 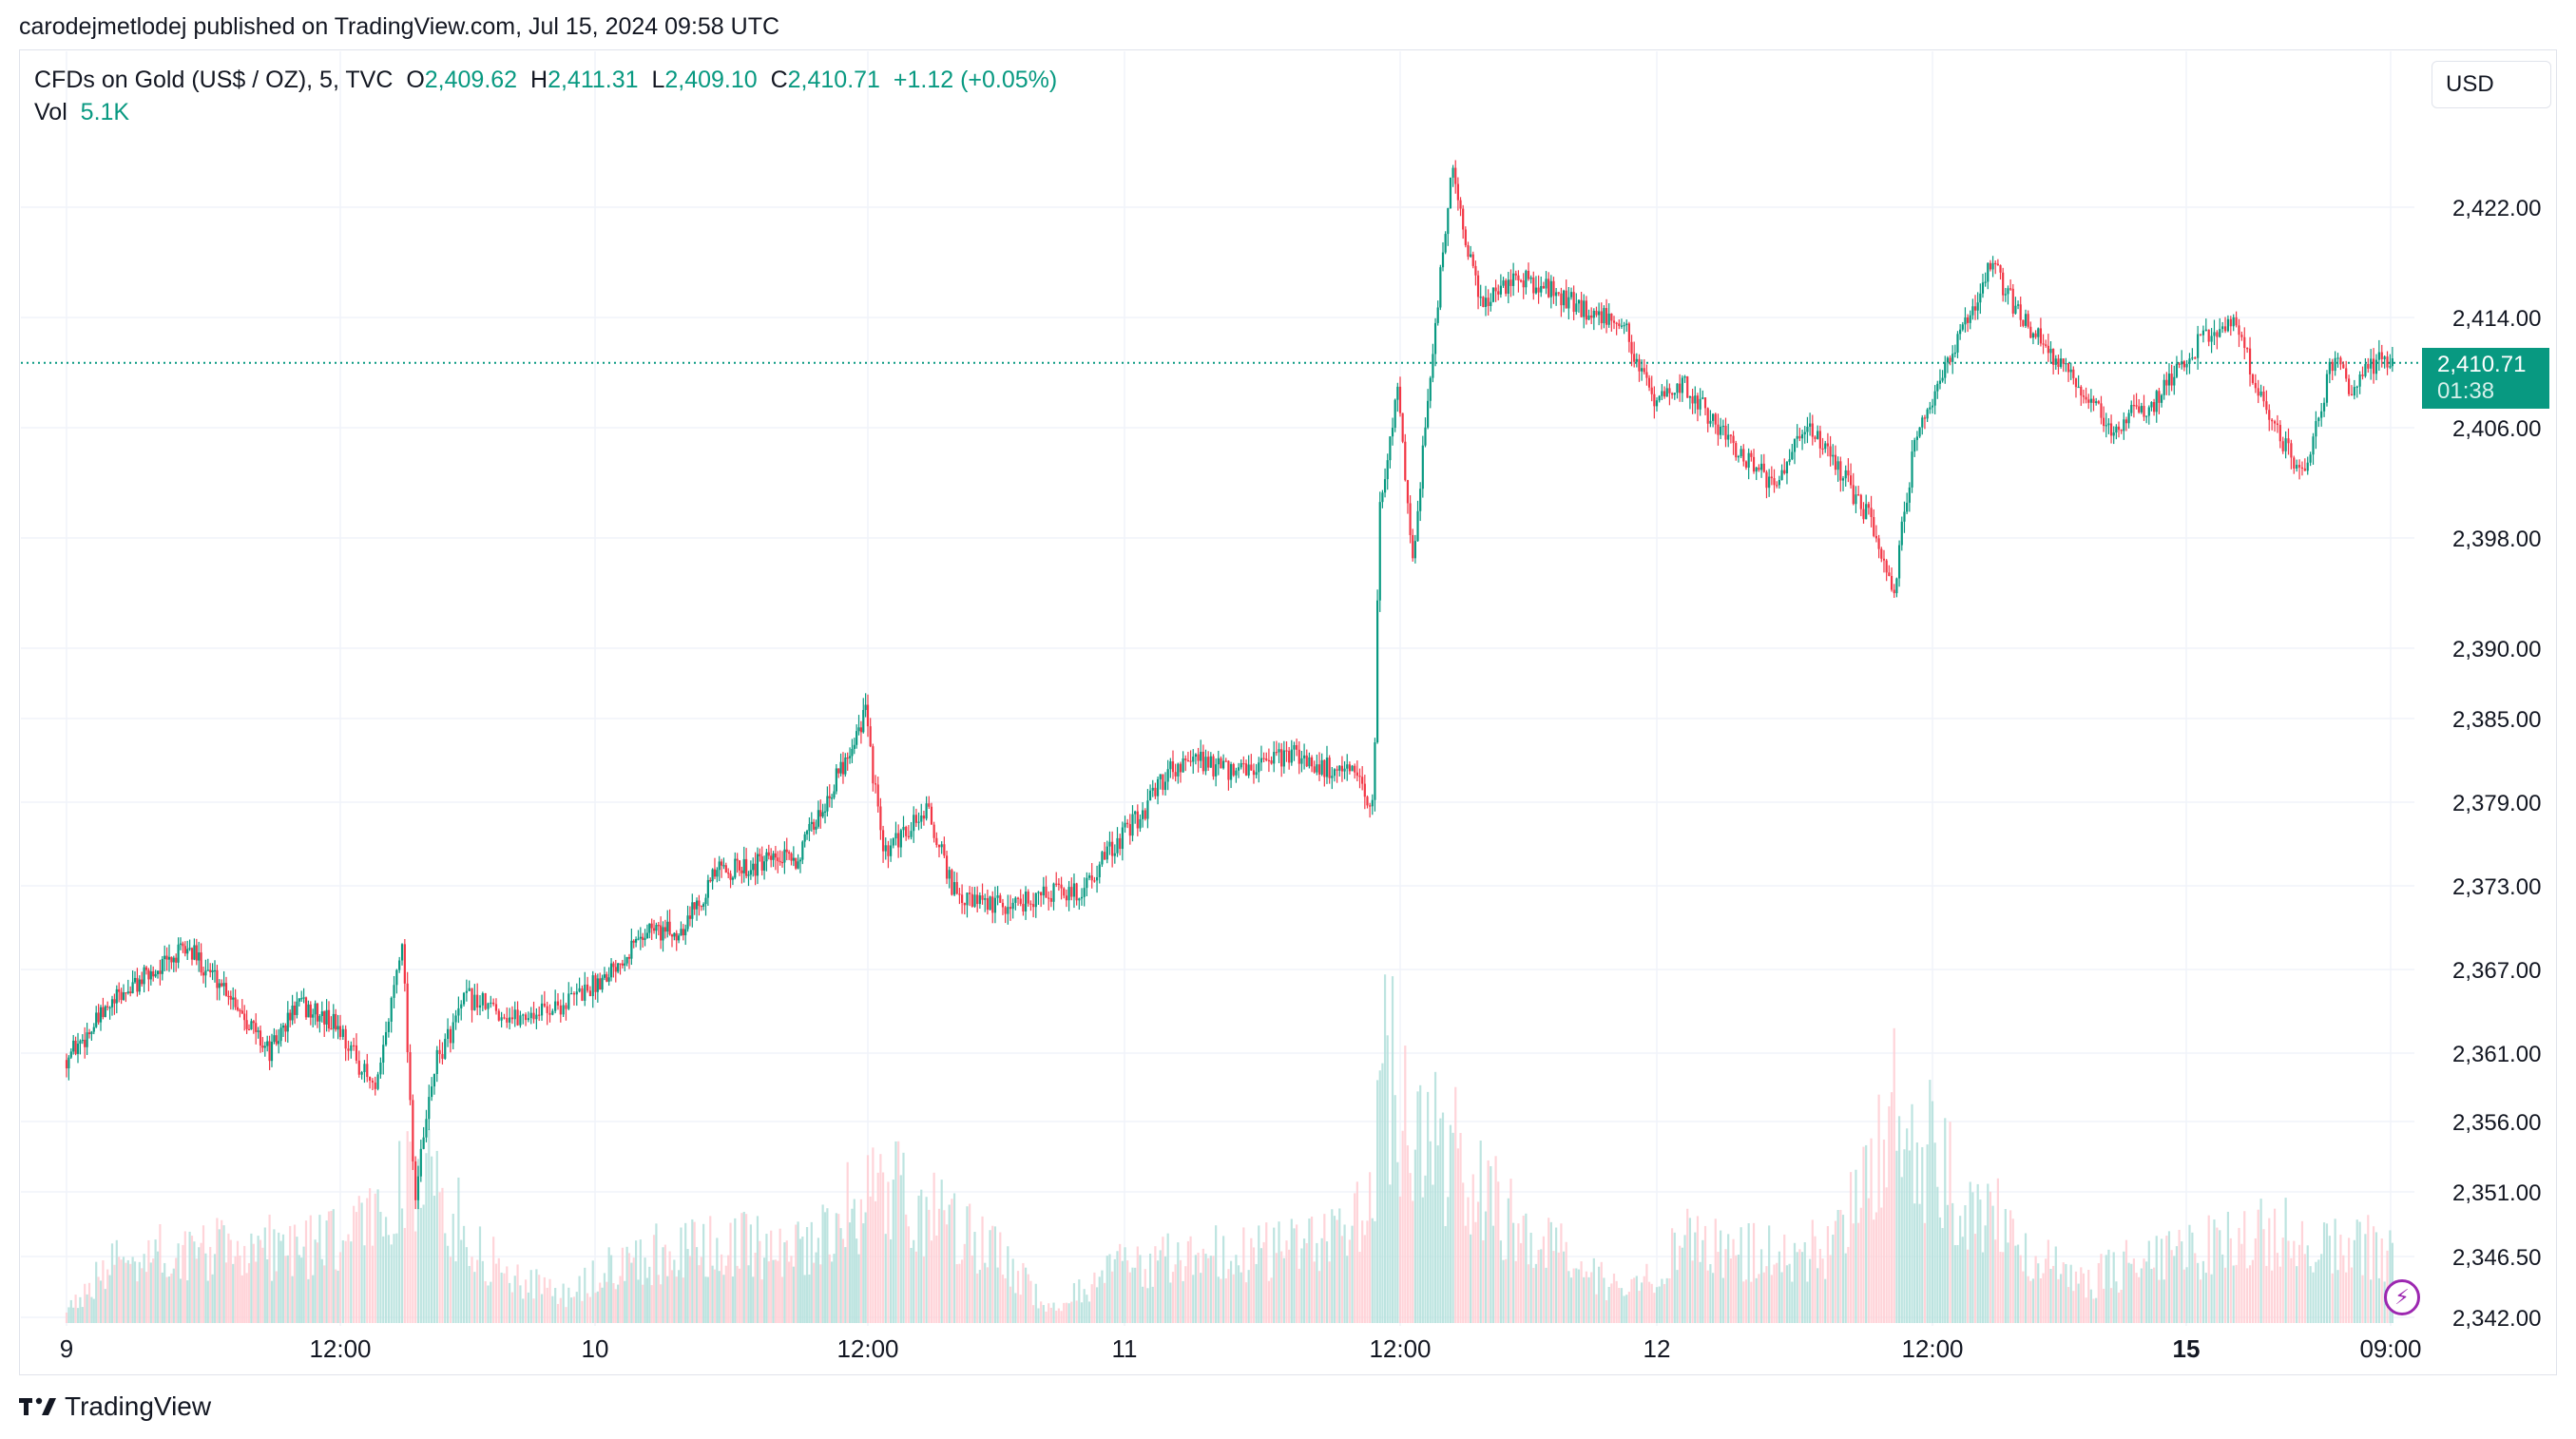 I want to click on tradingview-logo: TradingView, so click(x=115, y=1406).